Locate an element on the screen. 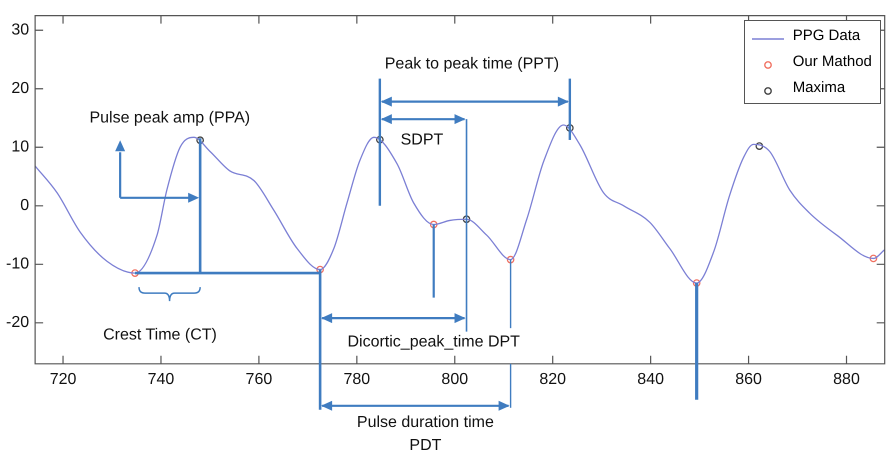 This screenshot has width=890, height=457. y-tick-label: -20 is located at coordinates (18, 323).